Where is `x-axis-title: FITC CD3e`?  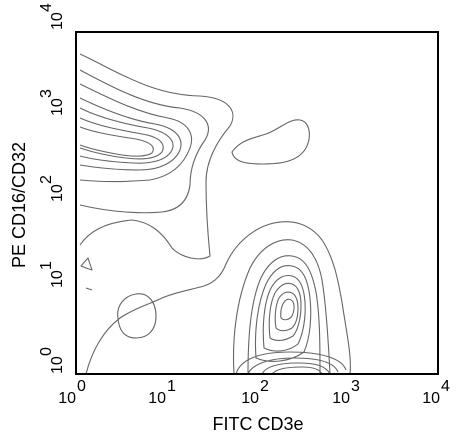
x-axis-title: FITC CD3e is located at coordinates (257, 424).